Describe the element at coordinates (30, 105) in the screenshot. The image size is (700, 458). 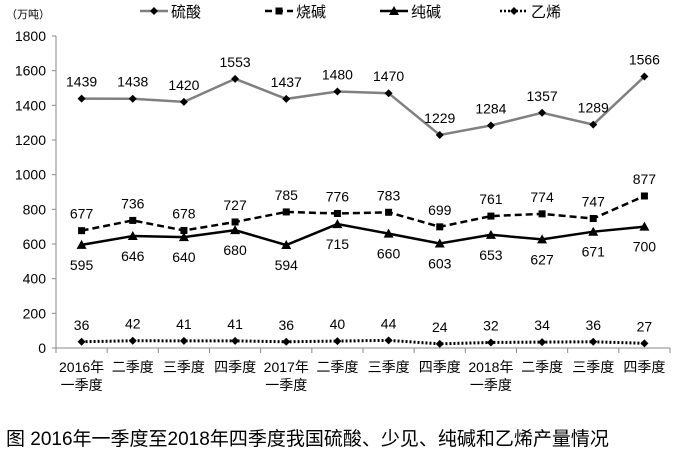
I see `y-tick-label: 1400` at that location.